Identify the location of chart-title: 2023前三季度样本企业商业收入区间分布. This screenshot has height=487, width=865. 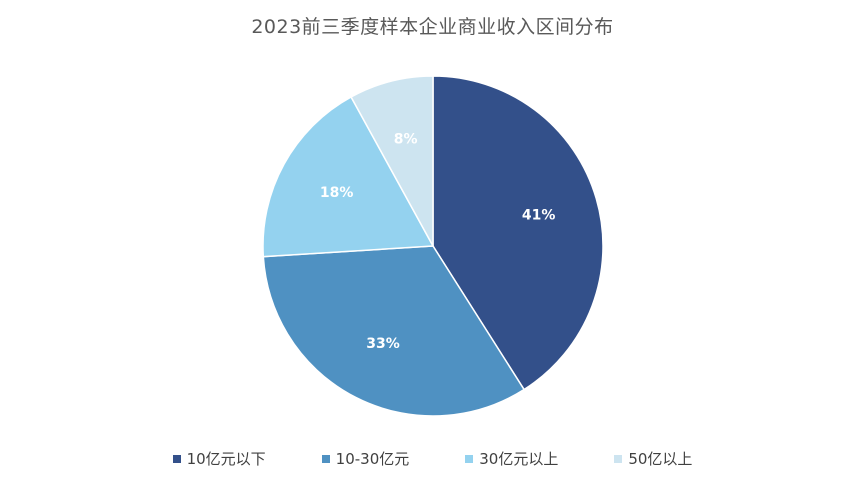
(432, 27).